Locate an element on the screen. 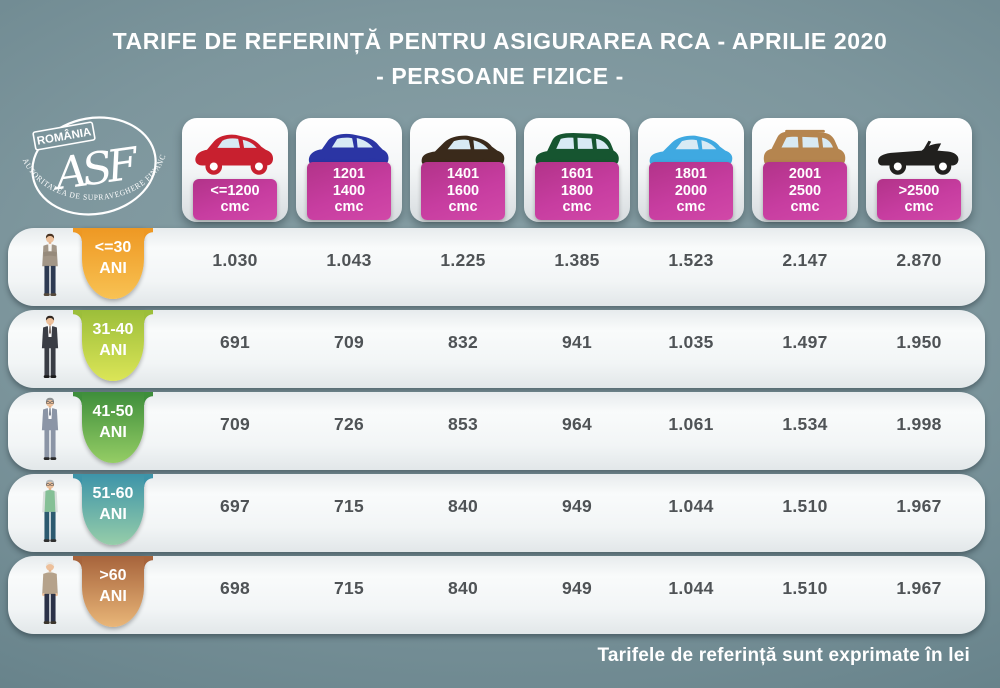  vehicle-card: 2001 2500 cmc is located at coordinates (805, 170).